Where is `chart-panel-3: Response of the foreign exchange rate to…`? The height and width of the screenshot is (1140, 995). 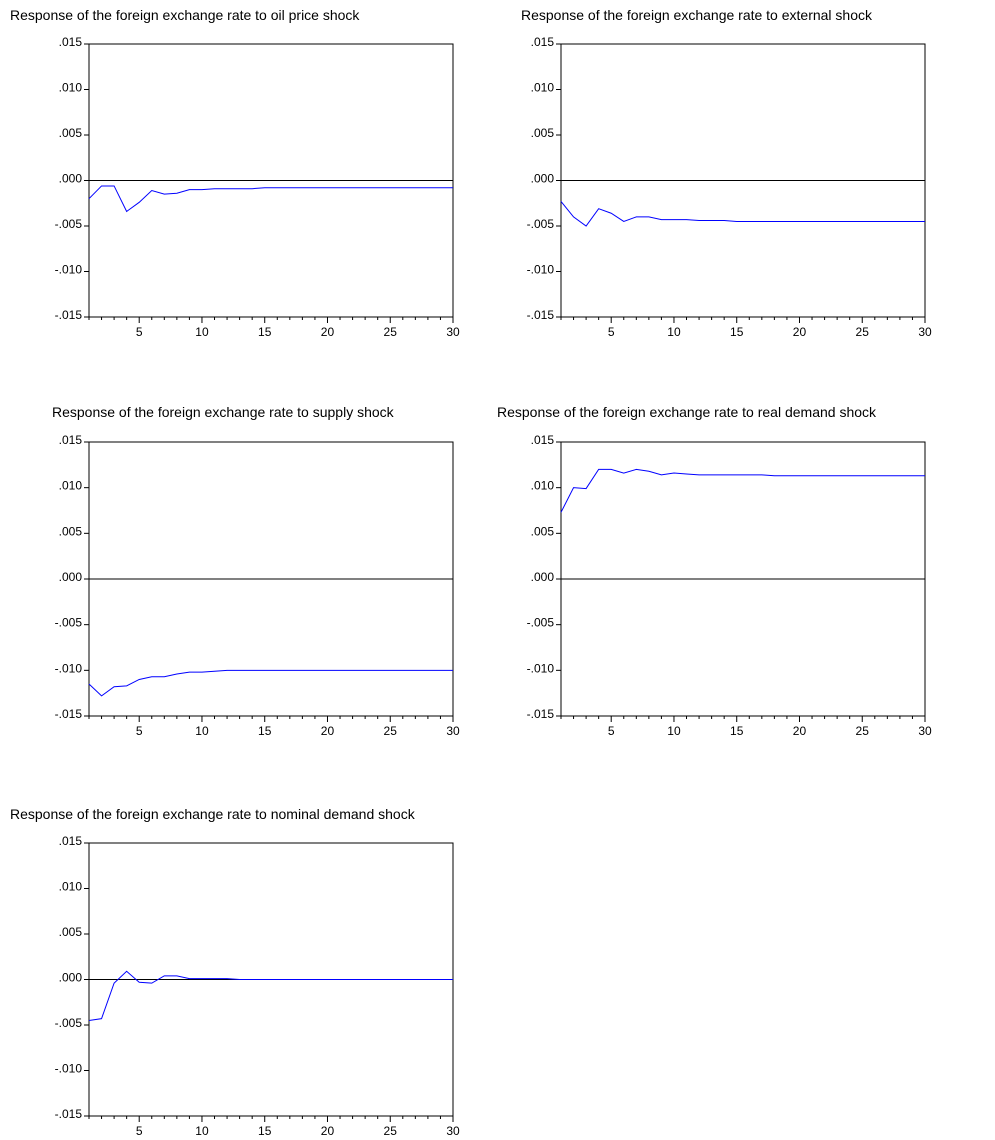
chart-panel-3: Response of the foreign exchange rate to… is located at coordinates (256, 571).